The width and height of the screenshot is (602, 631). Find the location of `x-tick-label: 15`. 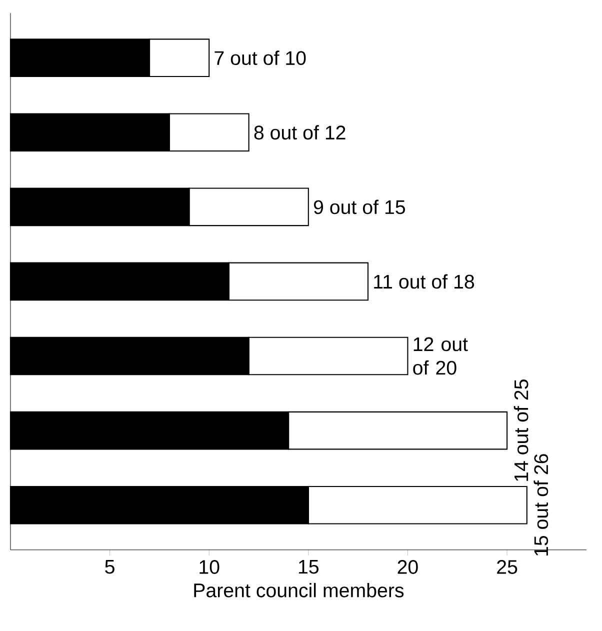

x-tick-label: 15 is located at coordinates (308, 567).